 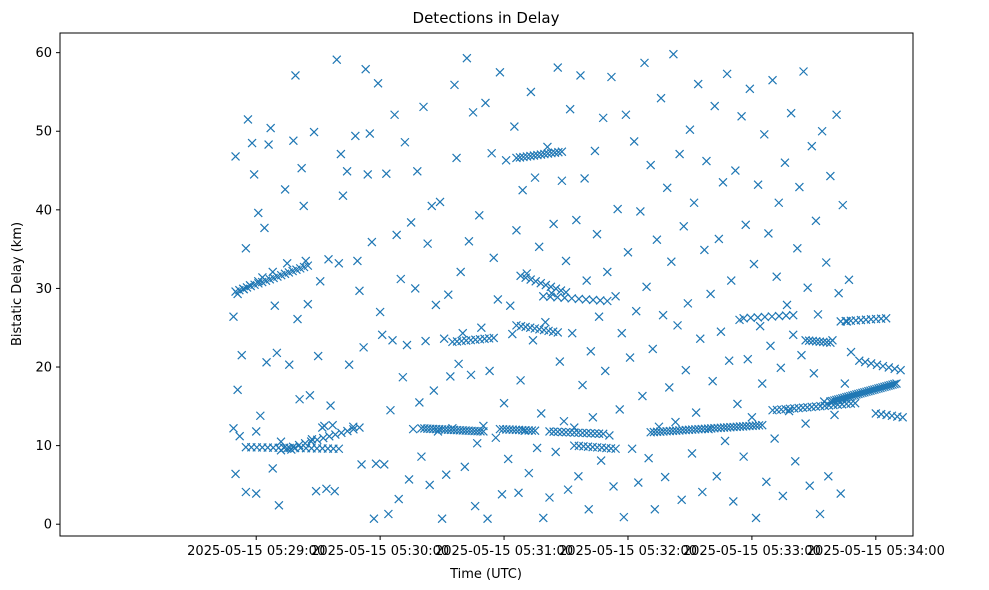 I want to click on y-tick-label: 10, so click(x=43, y=446).